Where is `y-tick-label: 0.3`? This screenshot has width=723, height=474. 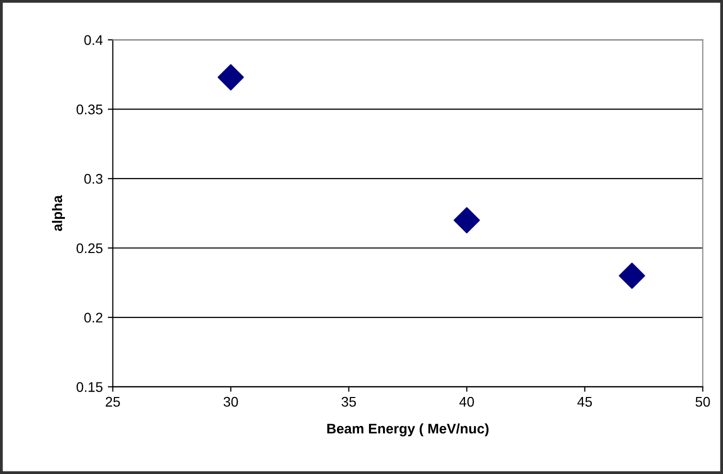
y-tick-label: 0.3 is located at coordinates (93, 179).